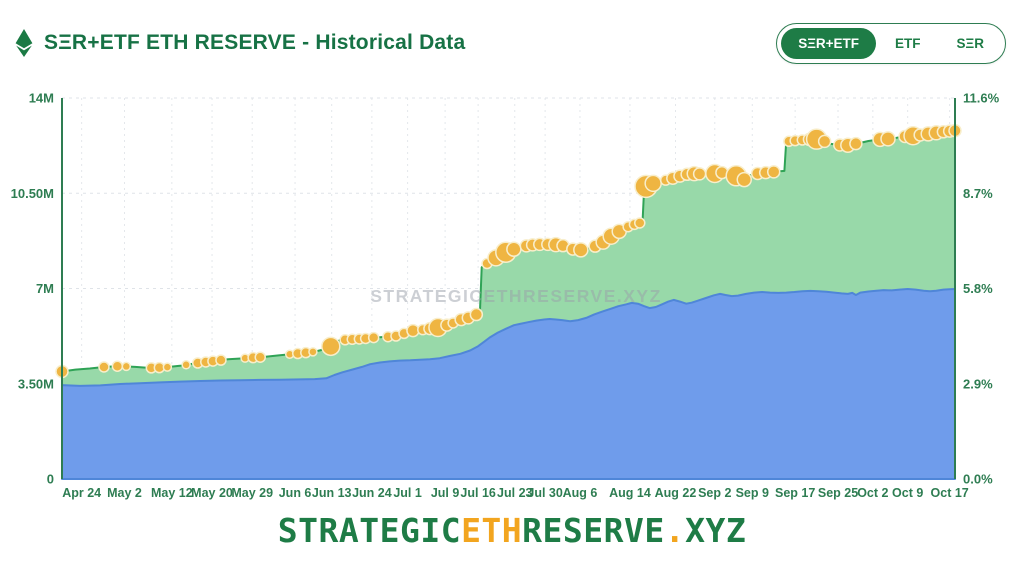 The height and width of the screenshot is (566, 1024). Describe the element at coordinates (172, 493) in the screenshot. I see `x-axis-tick: May 12` at that location.